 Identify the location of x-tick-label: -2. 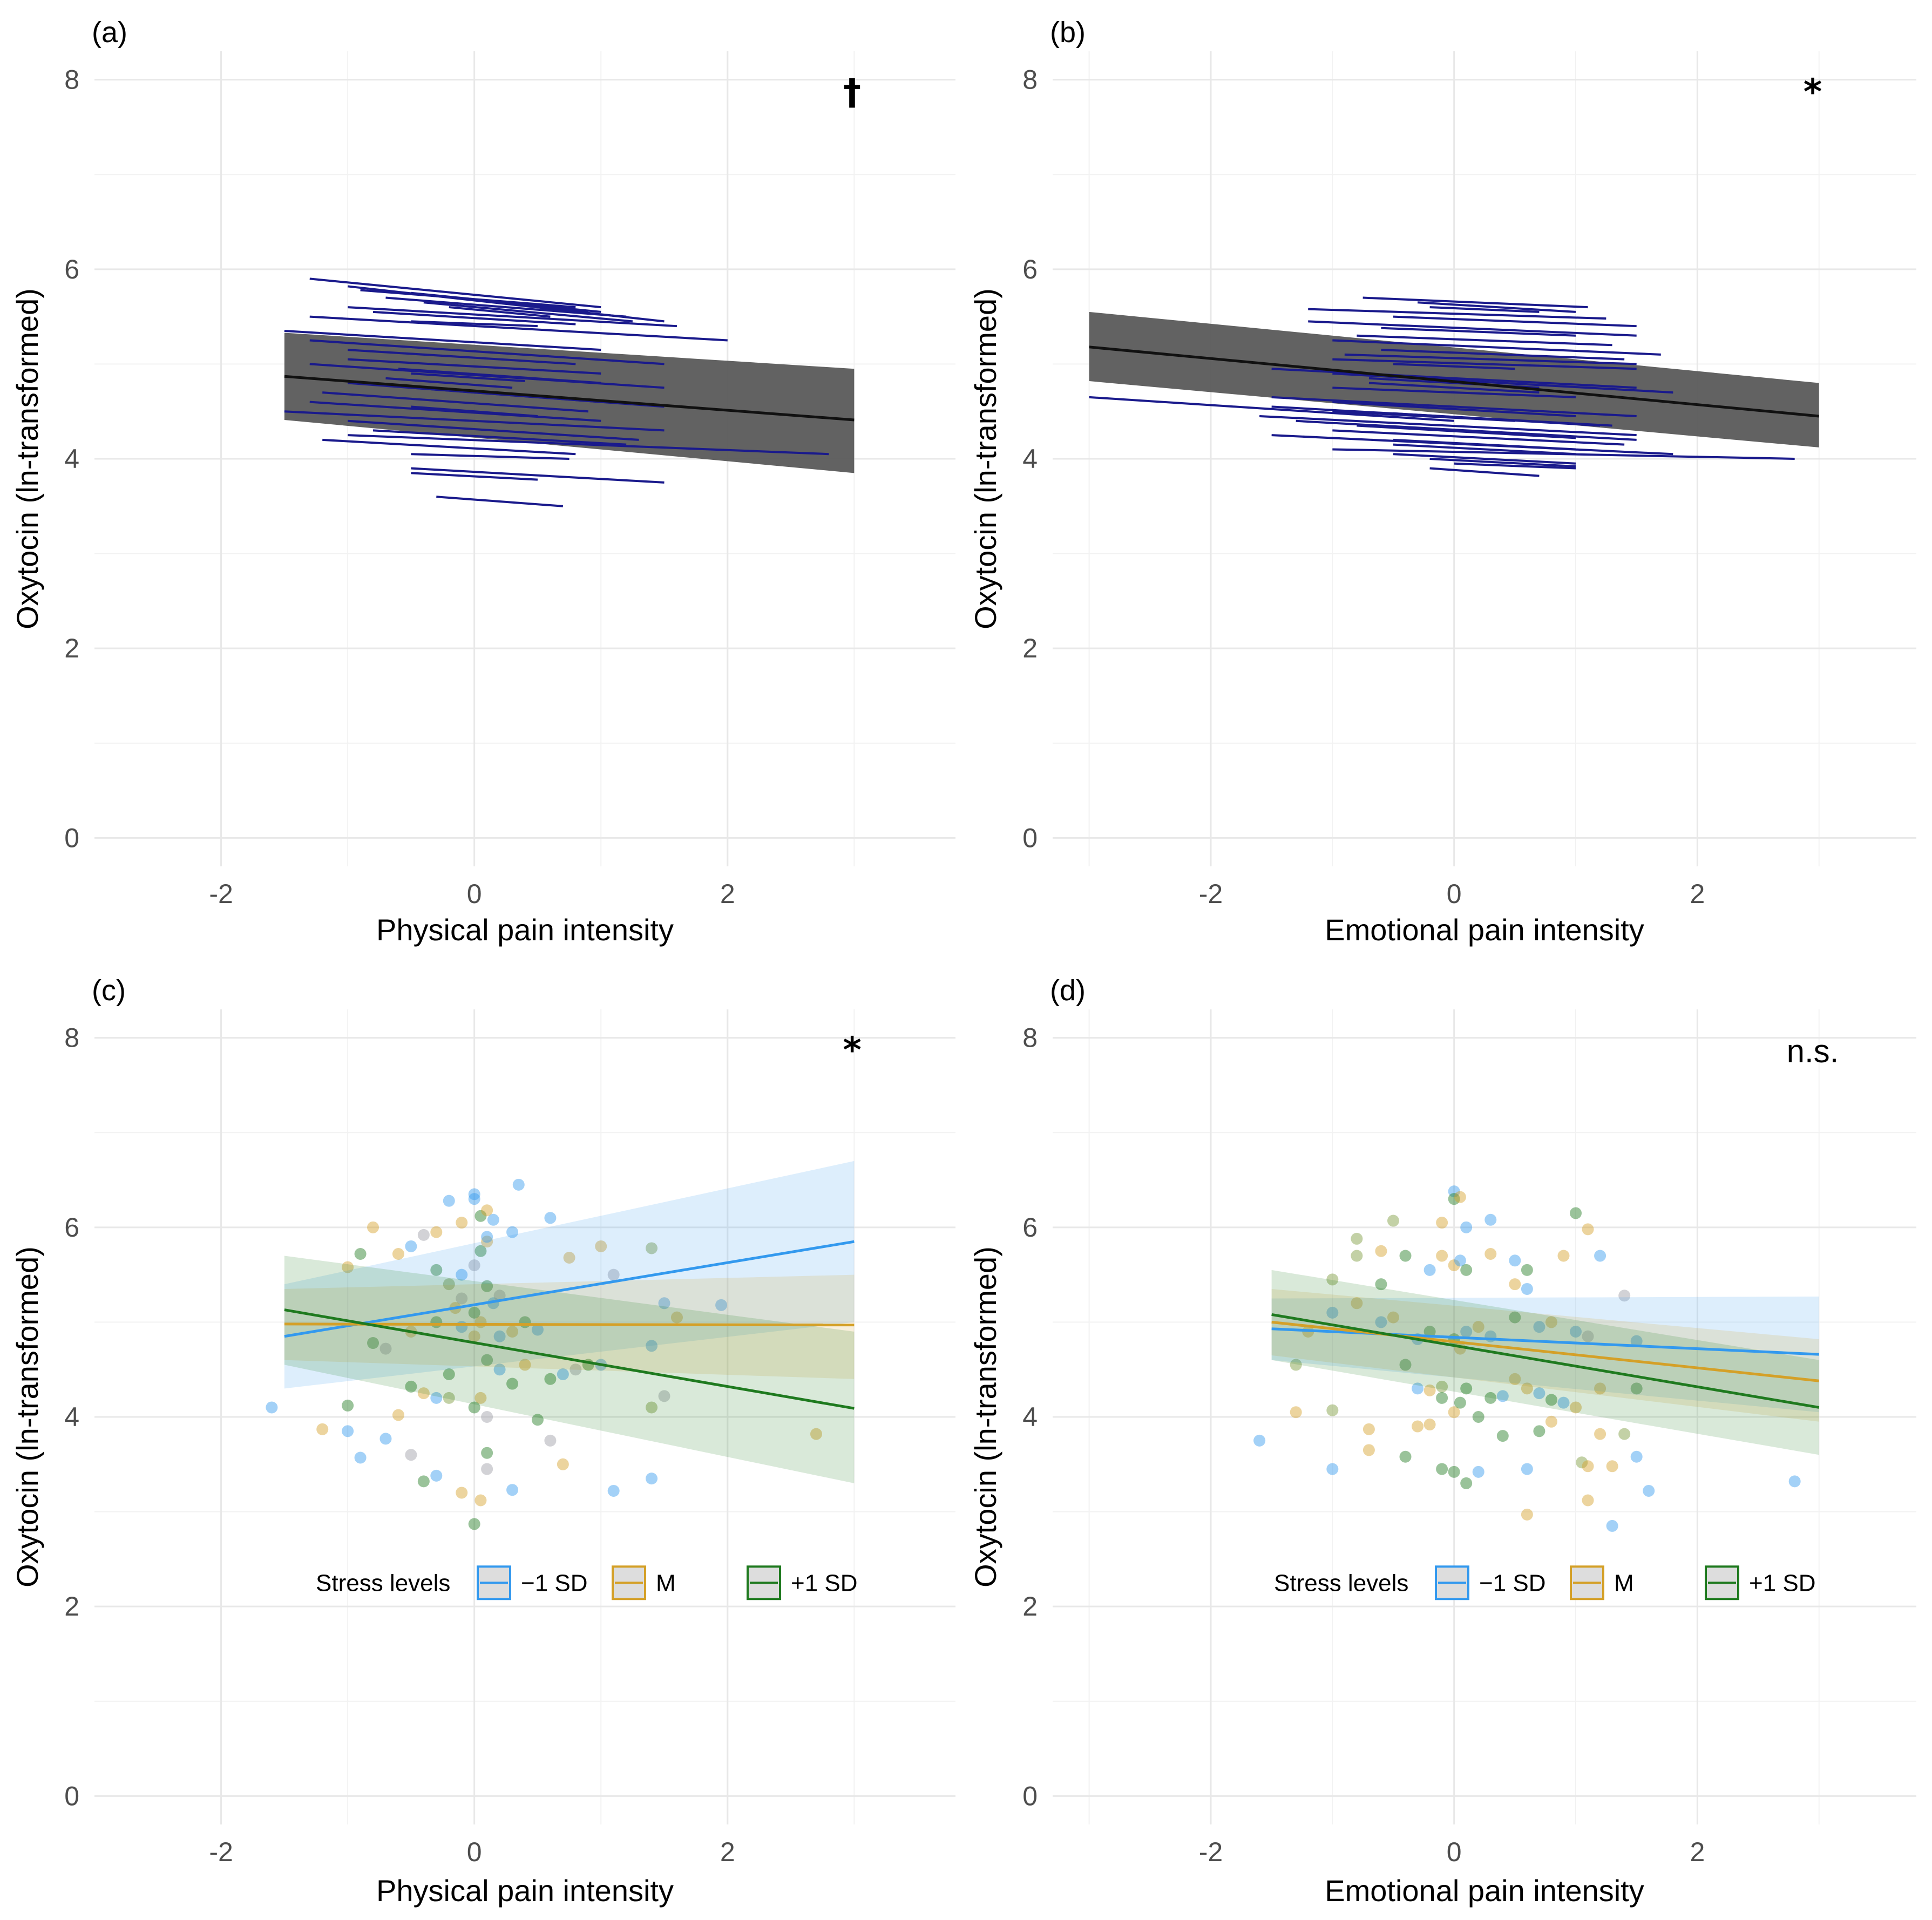
(221, 1852).